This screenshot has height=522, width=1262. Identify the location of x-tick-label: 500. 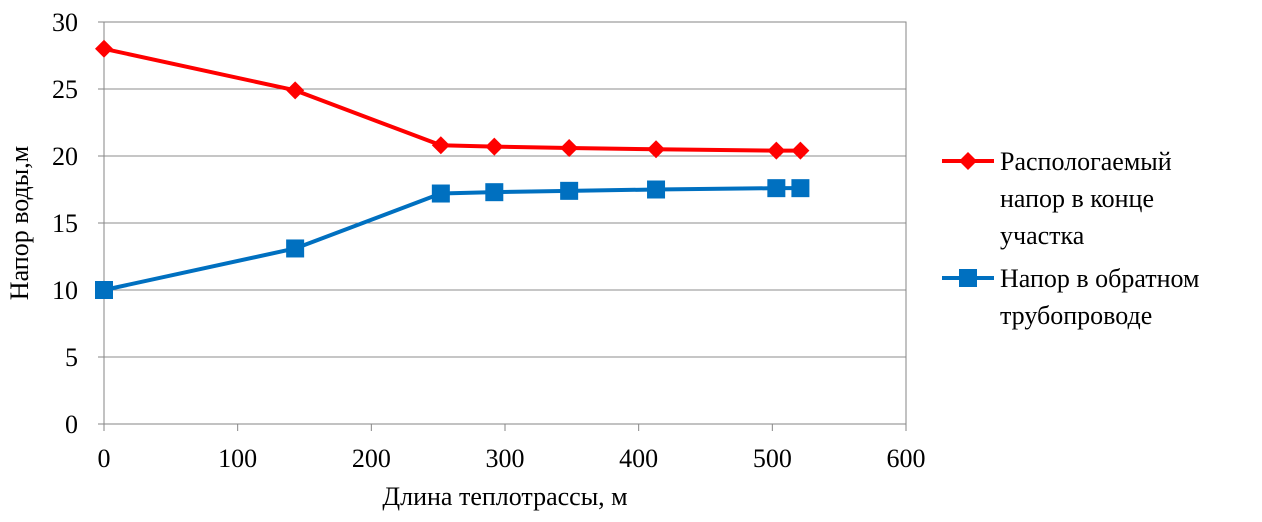
(772, 458).